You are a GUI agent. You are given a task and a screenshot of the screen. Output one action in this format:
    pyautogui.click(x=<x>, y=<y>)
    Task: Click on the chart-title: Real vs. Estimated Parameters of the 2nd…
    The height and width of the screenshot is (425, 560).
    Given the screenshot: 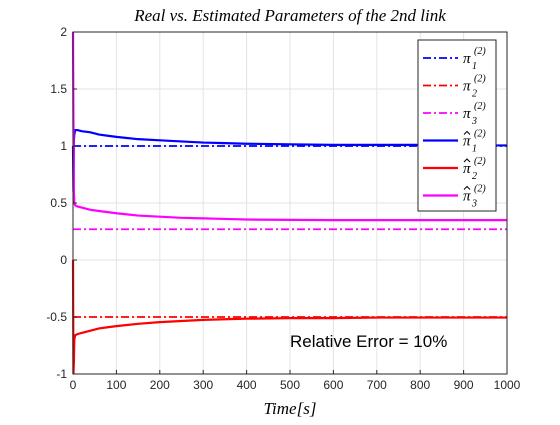 What is the action you would take?
    pyautogui.click(x=289, y=15)
    